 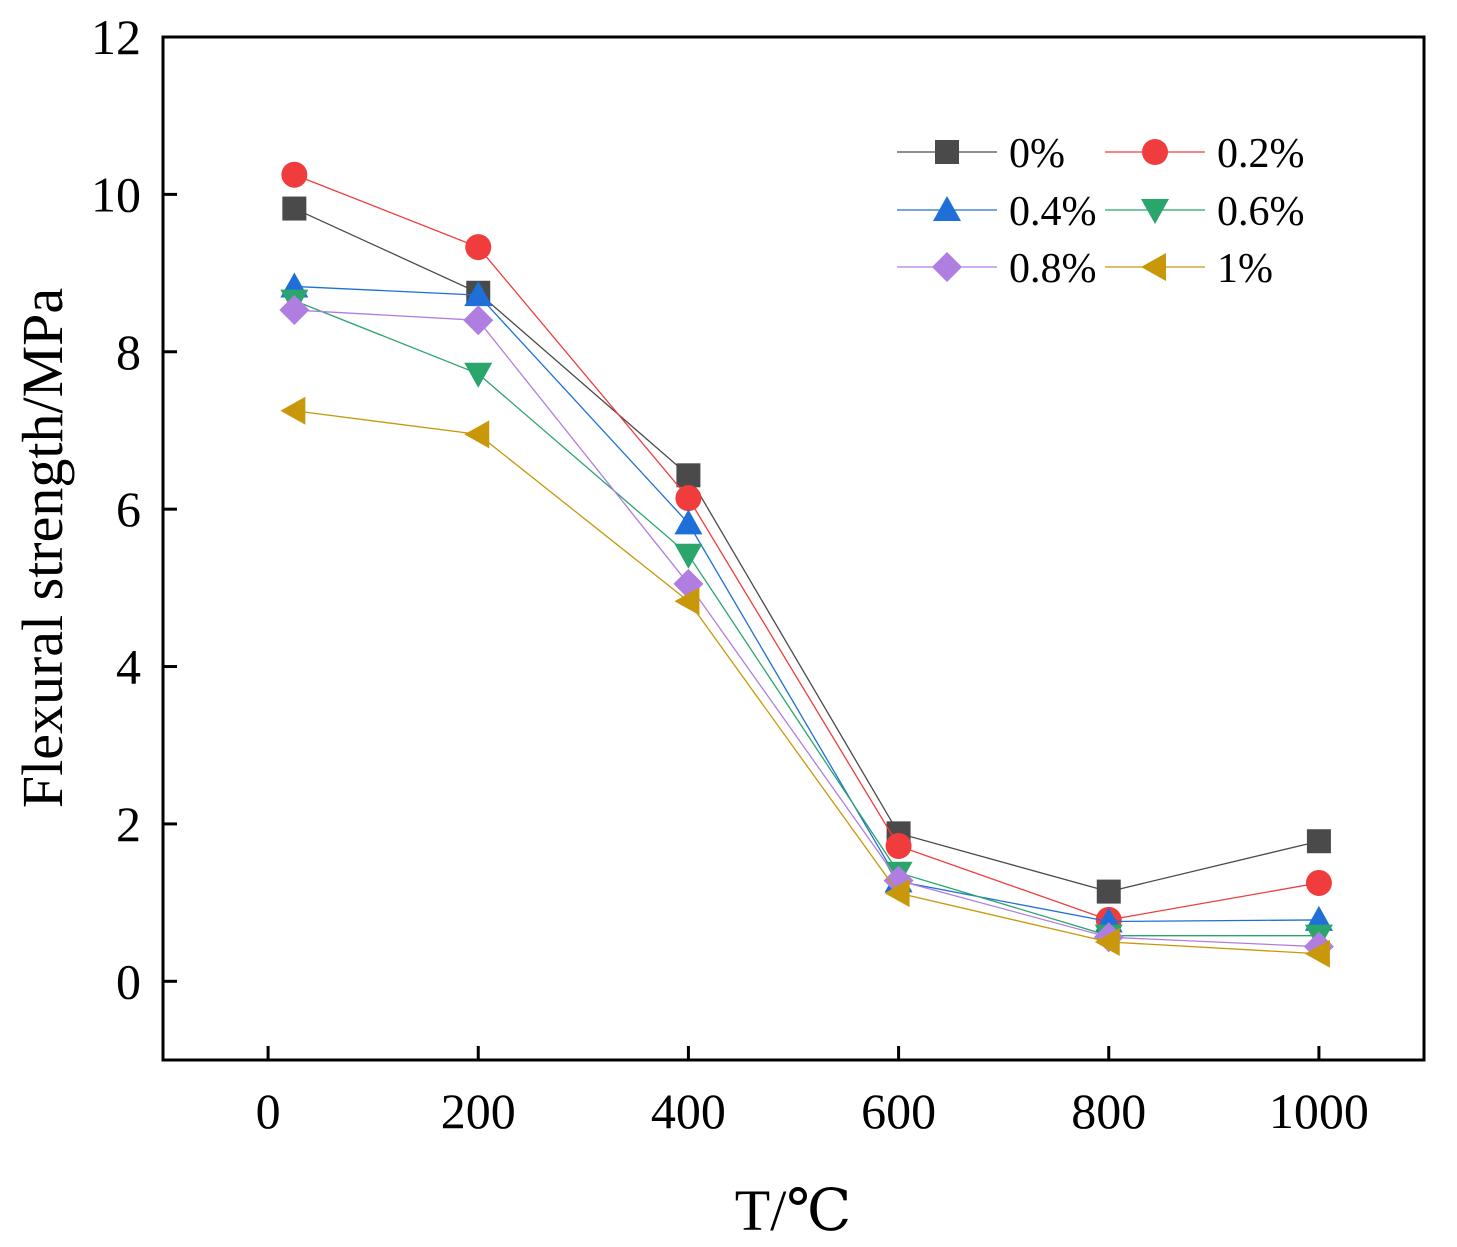 I want to click on legend-label: 1%, so click(x=1245, y=269).